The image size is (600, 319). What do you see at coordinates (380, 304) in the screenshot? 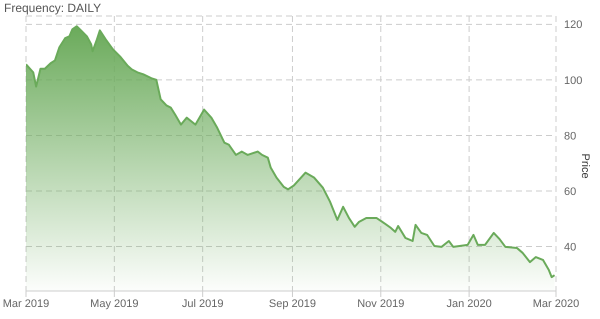
I see `x-tick-label: Nov 2019` at bounding box center [380, 304].